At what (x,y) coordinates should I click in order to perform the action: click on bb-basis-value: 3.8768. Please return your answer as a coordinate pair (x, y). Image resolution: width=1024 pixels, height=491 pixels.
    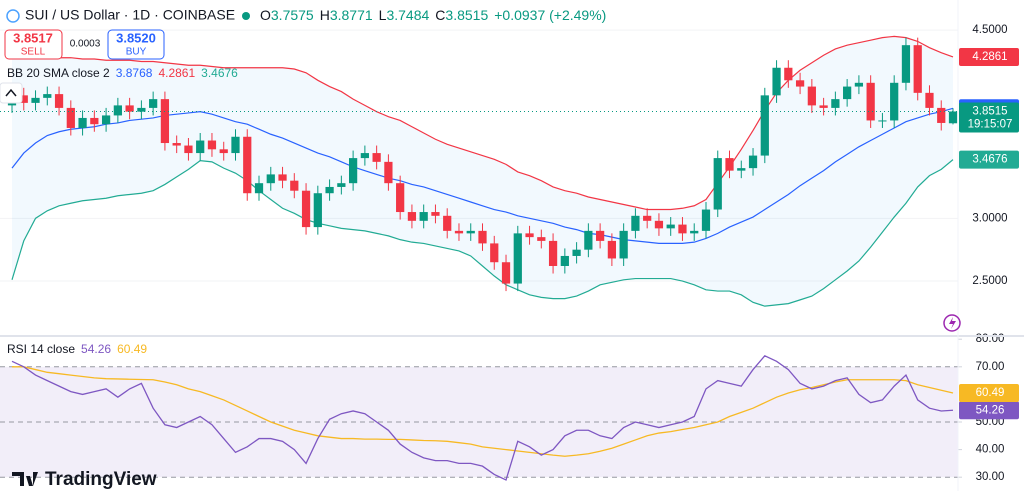
    Looking at the image, I should click on (134, 73).